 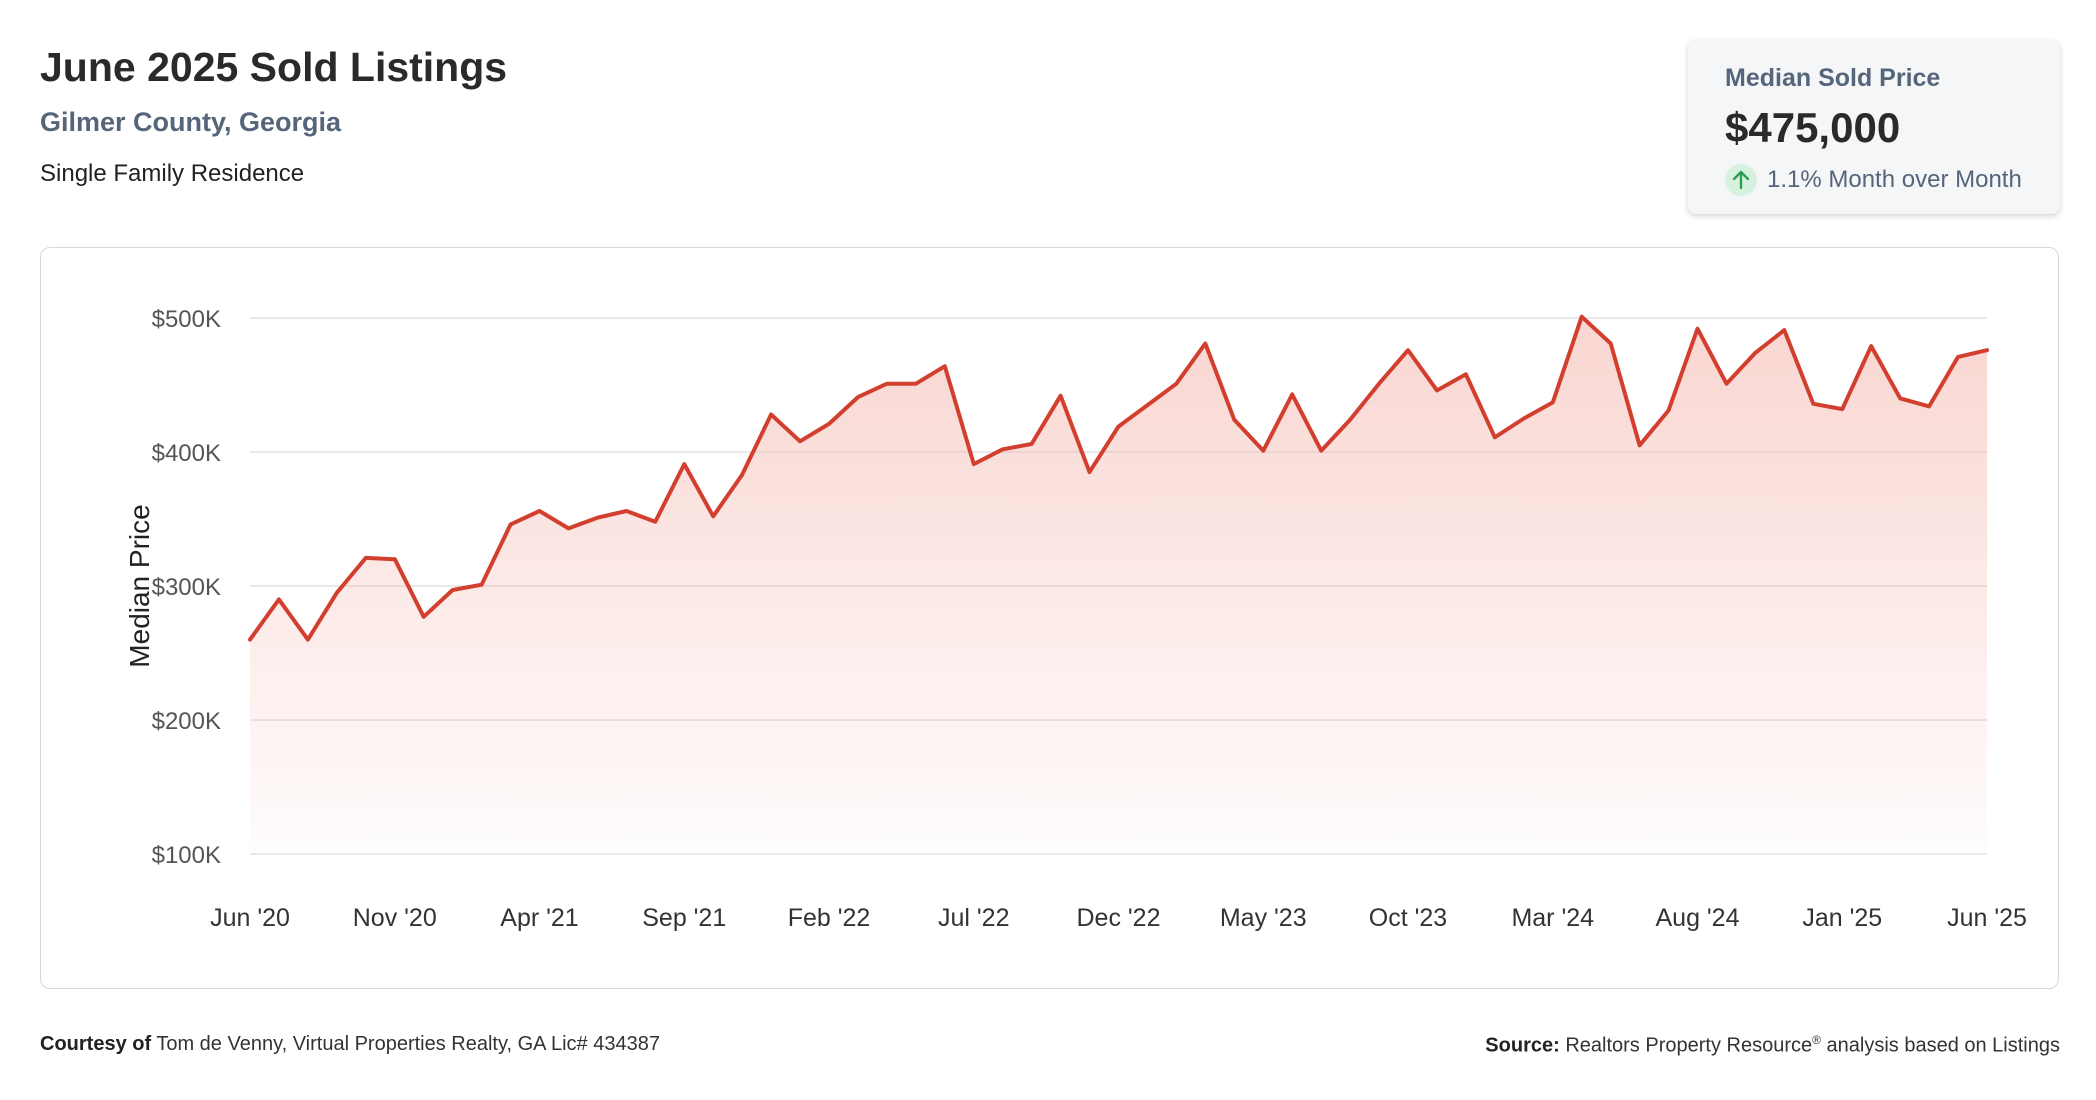 What do you see at coordinates (1816, 1040) in the screenshot?
I see `registered-mark: ®` at bounding box center [1816, 1040].